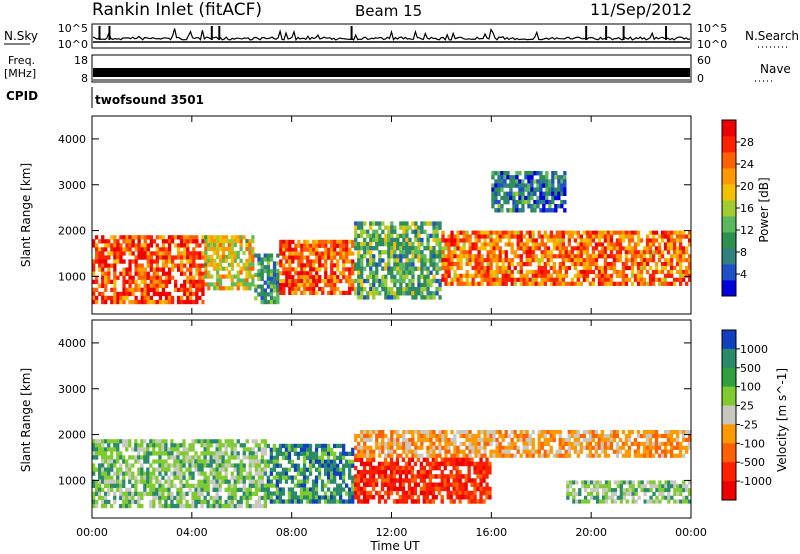 The height and width of the screenshot is (554, 800). Describe the element at coordinates (397, 69) in the screenshot. I see `freq-panel: Freq. [MHz] 18 8 60 0 Nave` at that location.